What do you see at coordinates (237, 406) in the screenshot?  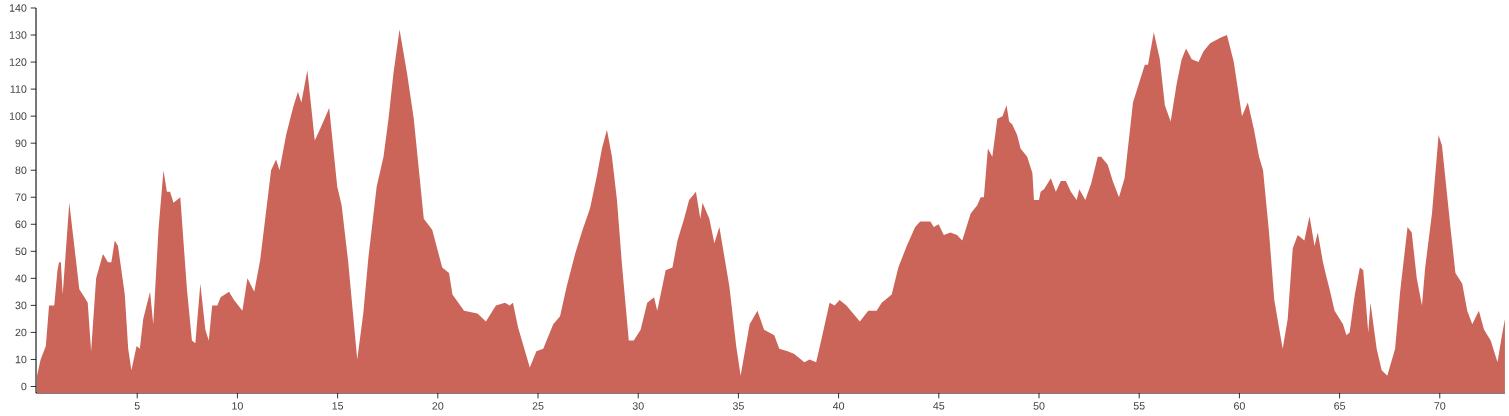 I see `x-tick-label: 10` at bounding box center [237, 406].